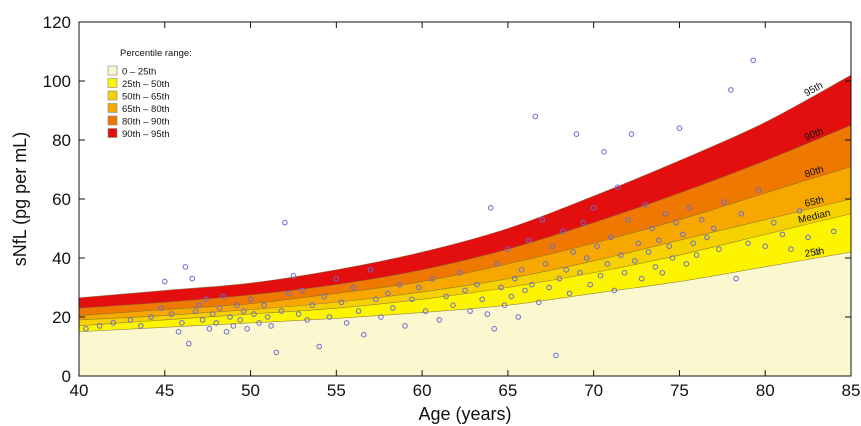 The width and height of the screenshot is (861, 426). What do you see at coordinates (146, 84) in the screenshot?
I see `legend-item-25th-50th: 25th – 50th` at bounding box center [146, 84].